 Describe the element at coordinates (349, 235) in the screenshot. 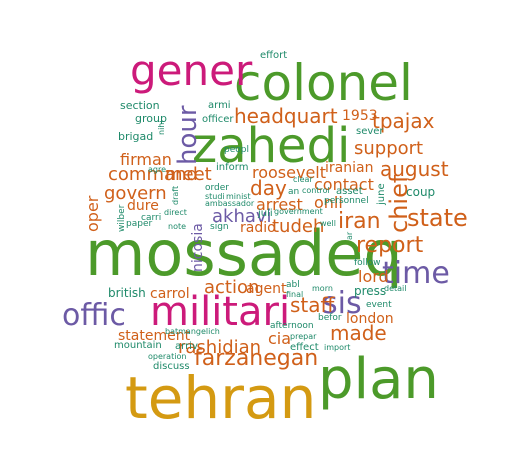

I see `word-ar: ar` at that location.